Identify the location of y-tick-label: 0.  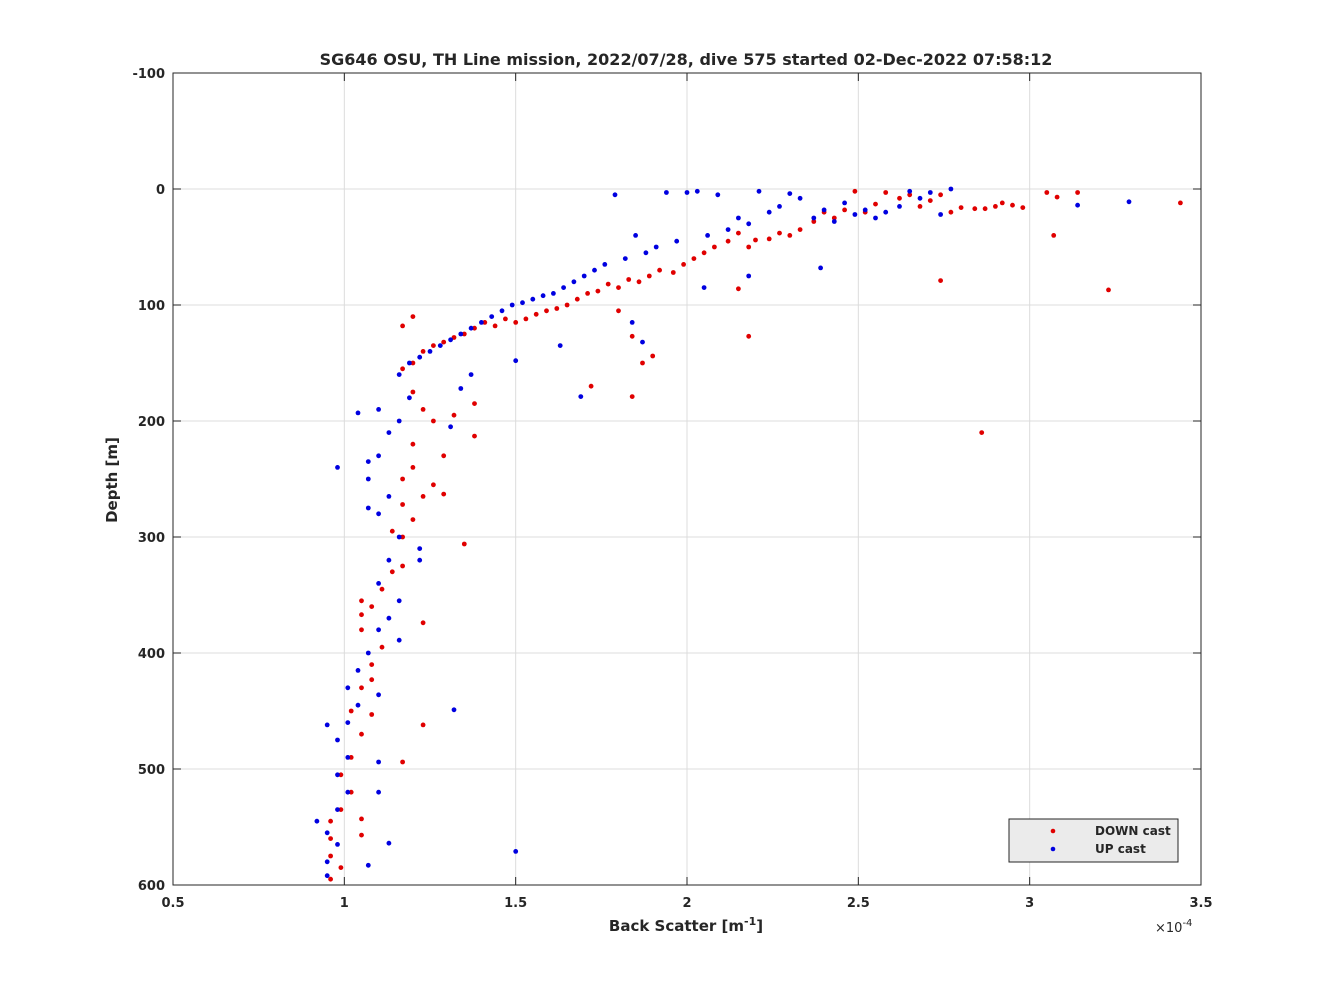
(160, 190).